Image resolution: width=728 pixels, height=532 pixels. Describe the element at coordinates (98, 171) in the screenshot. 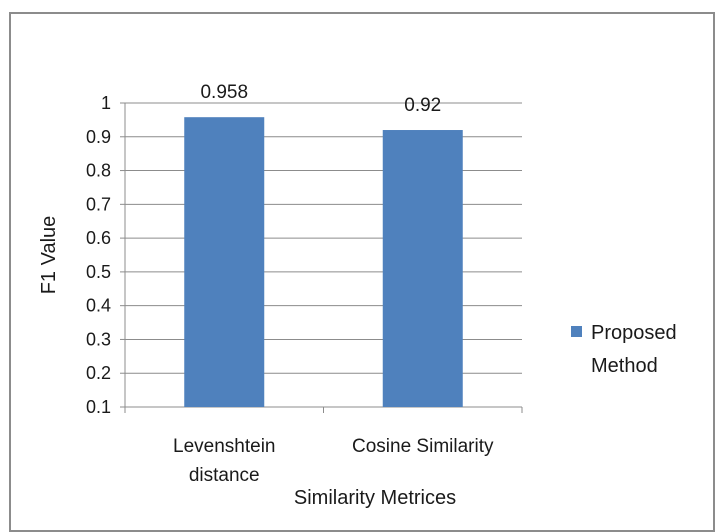

I see `y-tick-label: 0.8` at that location.